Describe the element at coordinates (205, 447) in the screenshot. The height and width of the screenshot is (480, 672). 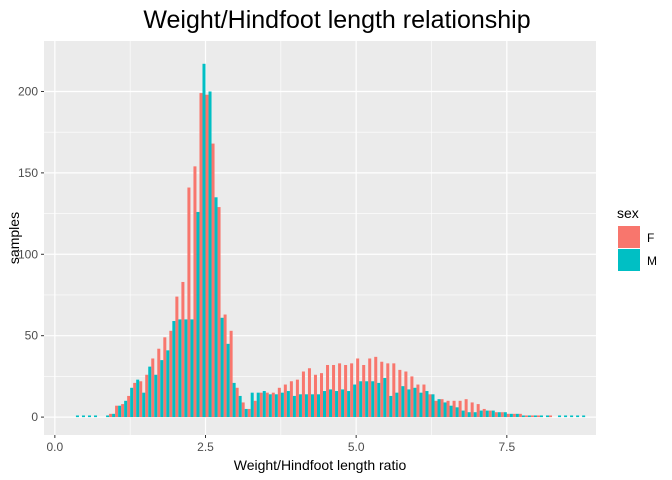
I see `x-tick-label: 2.5` at that location.